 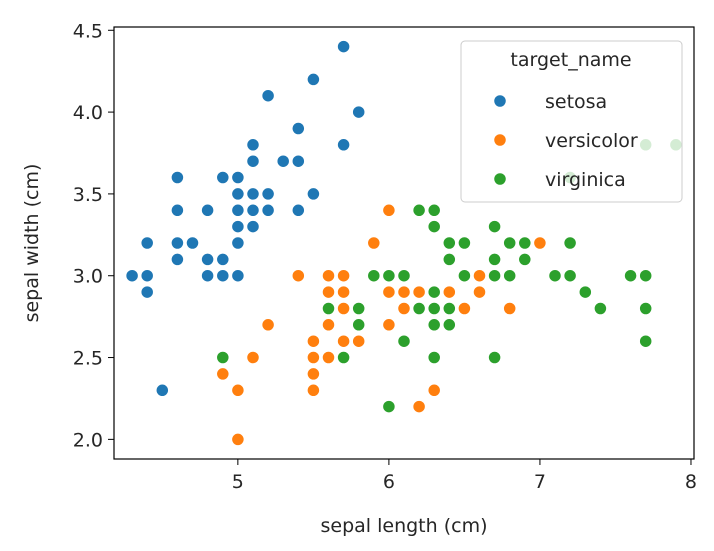 What do you see at coordinates (591, 141) in the screenshot?
I see `legend-label-versicolor: versicolor` at bounding box center [591, 141].